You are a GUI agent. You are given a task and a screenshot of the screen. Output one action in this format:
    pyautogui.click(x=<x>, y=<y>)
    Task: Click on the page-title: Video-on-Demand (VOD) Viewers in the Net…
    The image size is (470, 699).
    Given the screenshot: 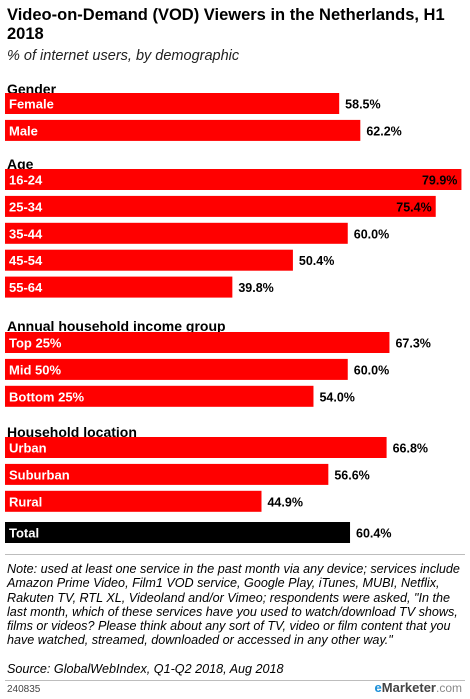 What is the action you would take?
    pyautogui.click(x=226, y=24)
    